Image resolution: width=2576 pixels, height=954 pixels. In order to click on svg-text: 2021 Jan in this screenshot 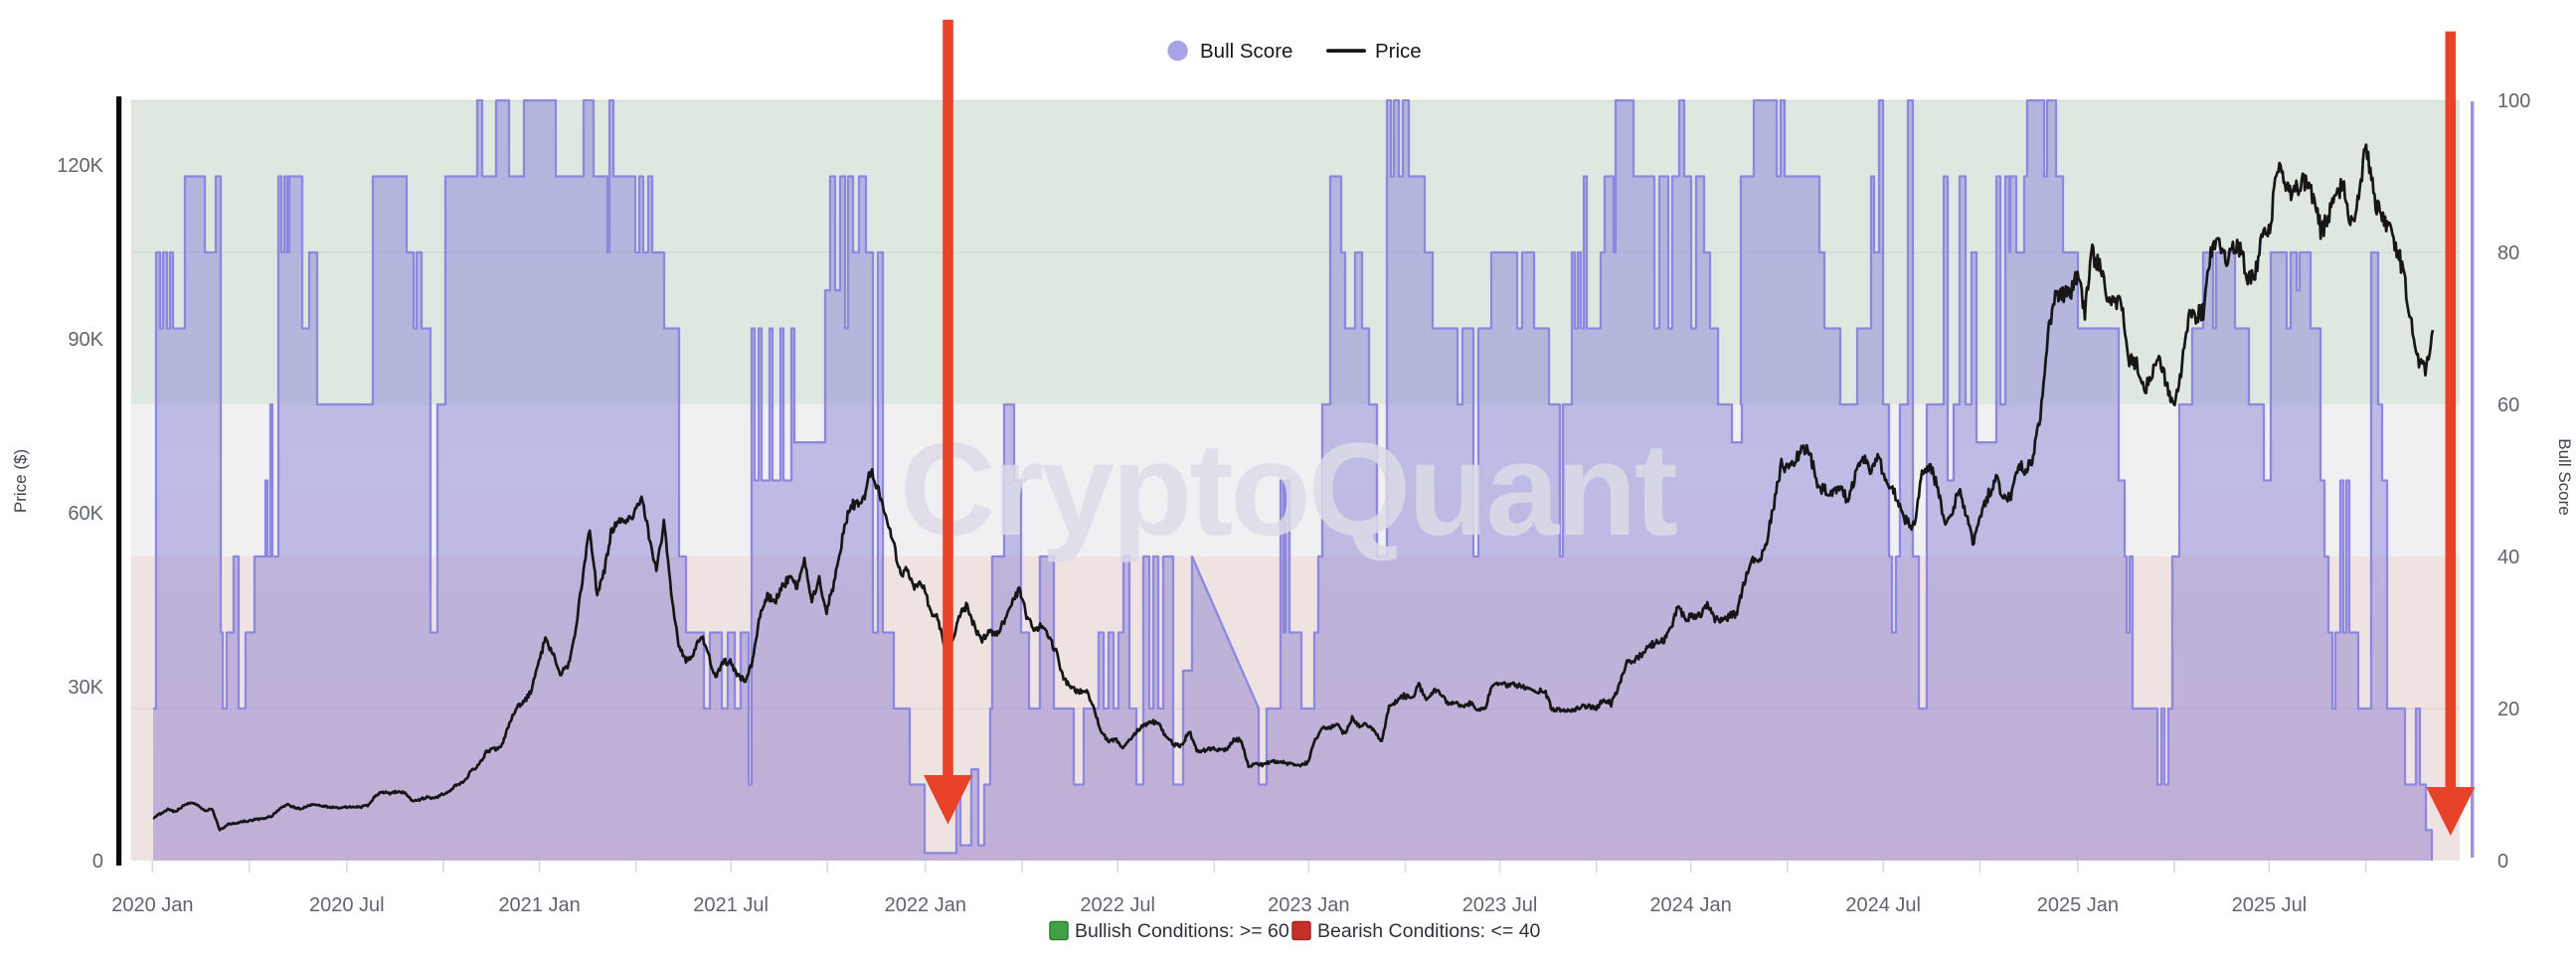, I will do `click(539, 905)`.